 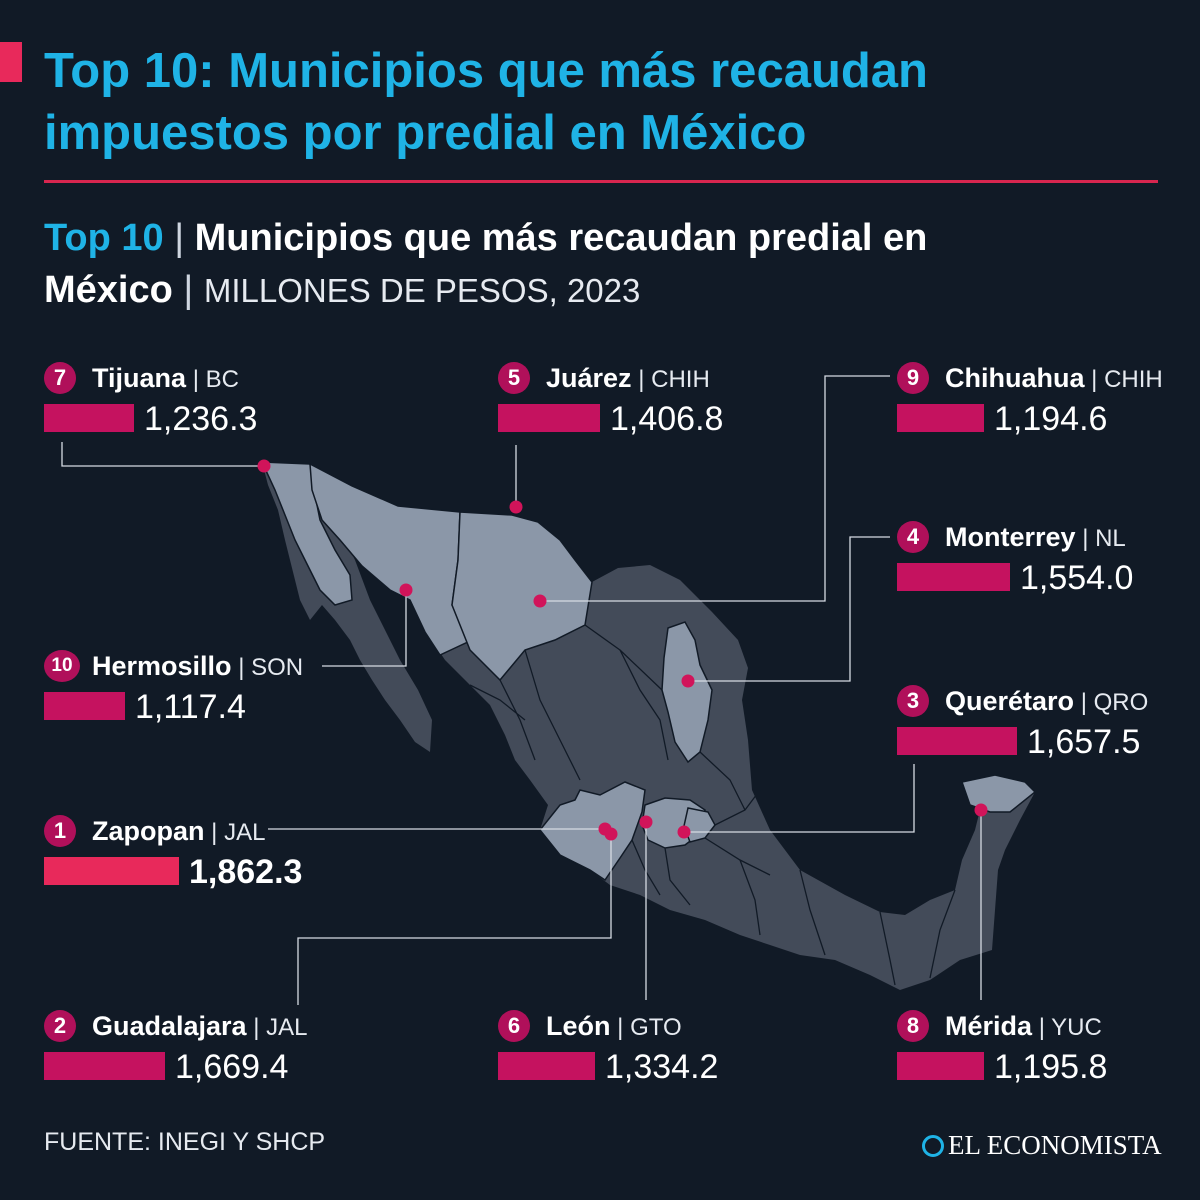 I want to click on municipio-label: Querétaro | QRO, so click(x=1046, y=702).